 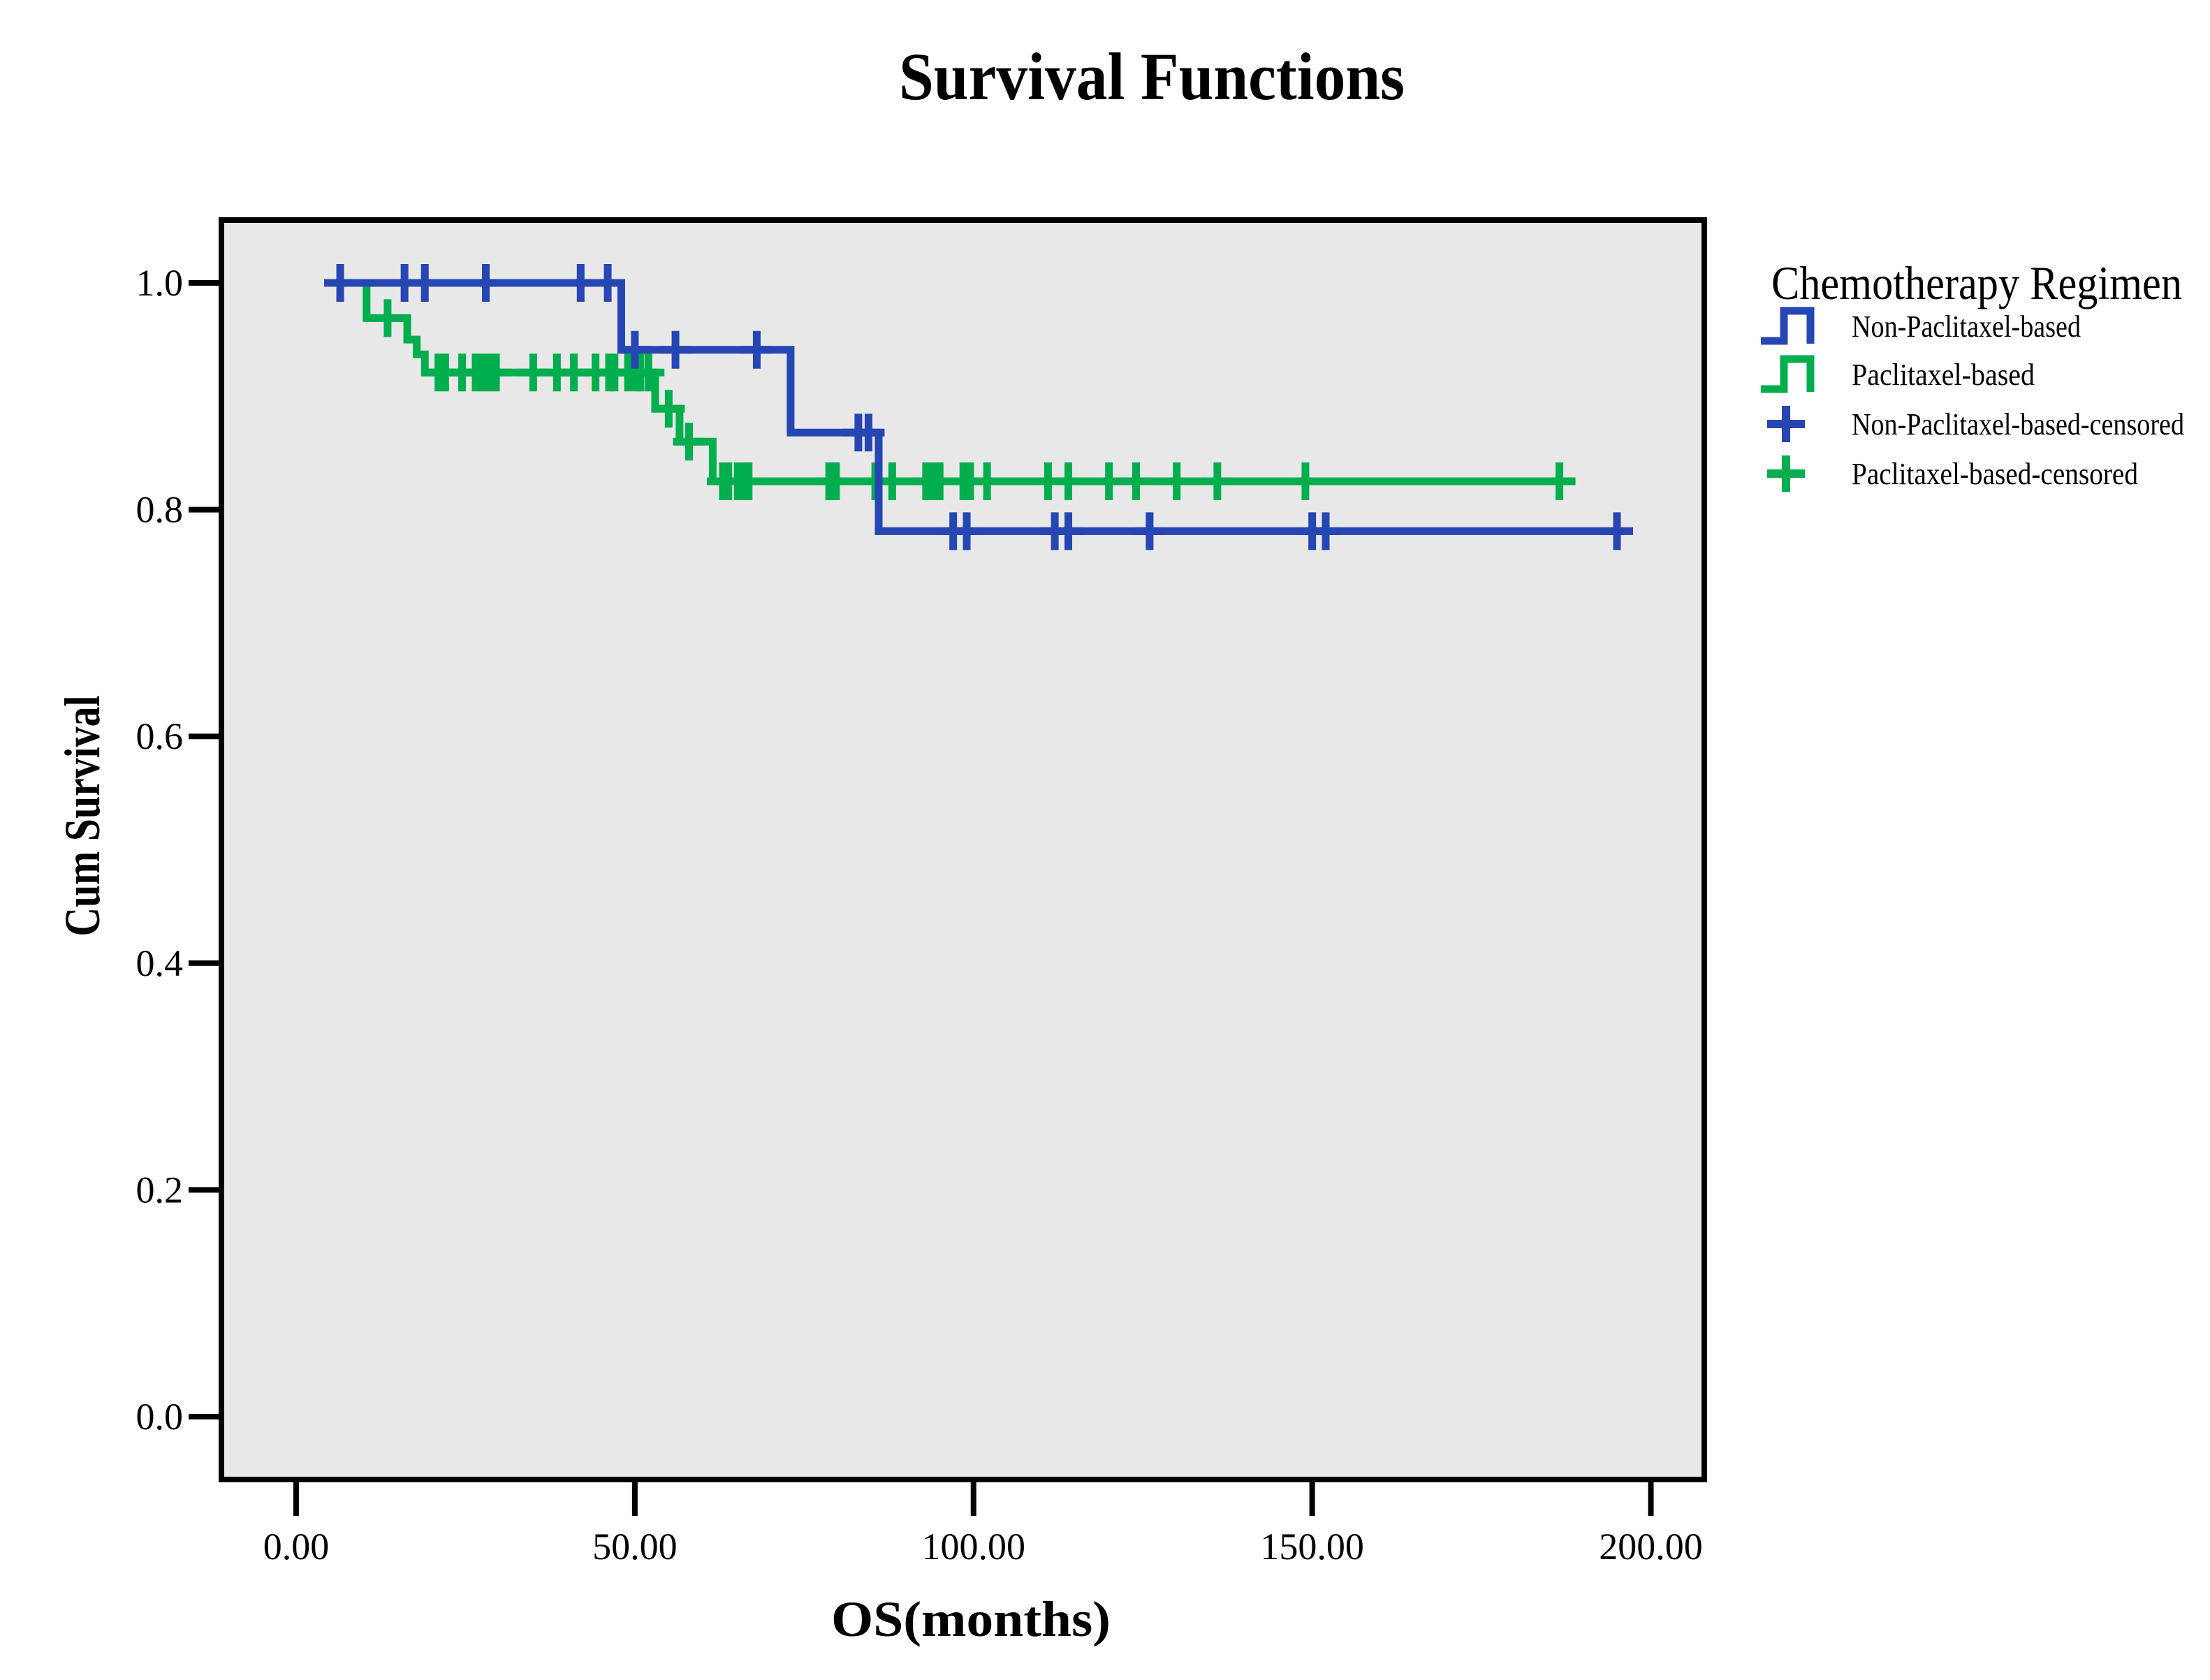 What do you see at coordinates (974, 1547) in the screenshot?
I see `x-tick-label-100.00: 100.00` at bounding box center [974, 1547].